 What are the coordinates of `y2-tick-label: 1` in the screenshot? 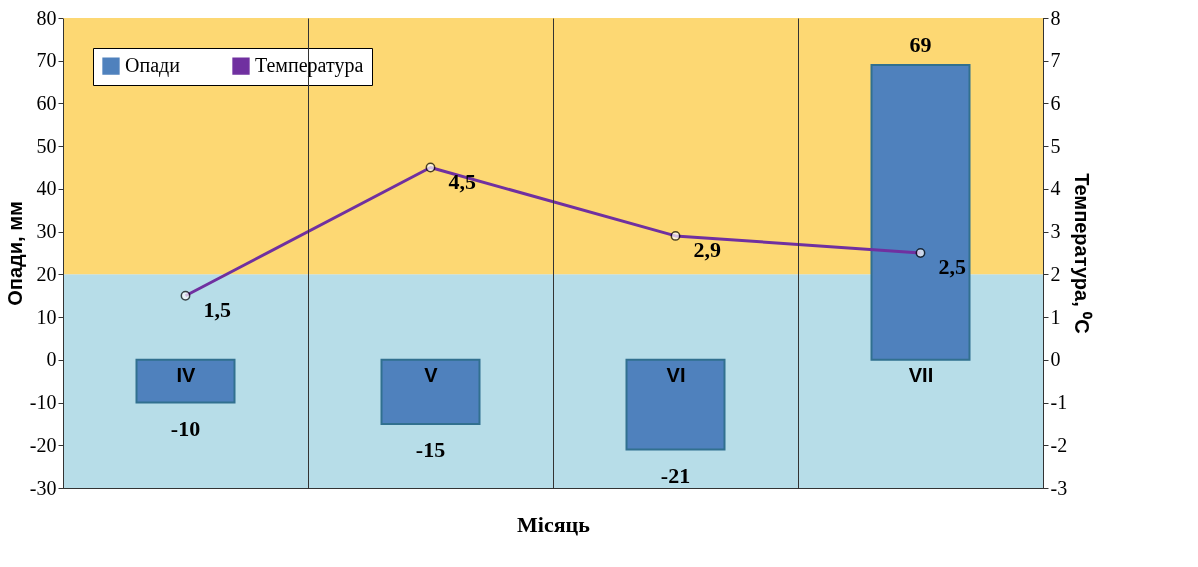 It's located at (1055, 316).